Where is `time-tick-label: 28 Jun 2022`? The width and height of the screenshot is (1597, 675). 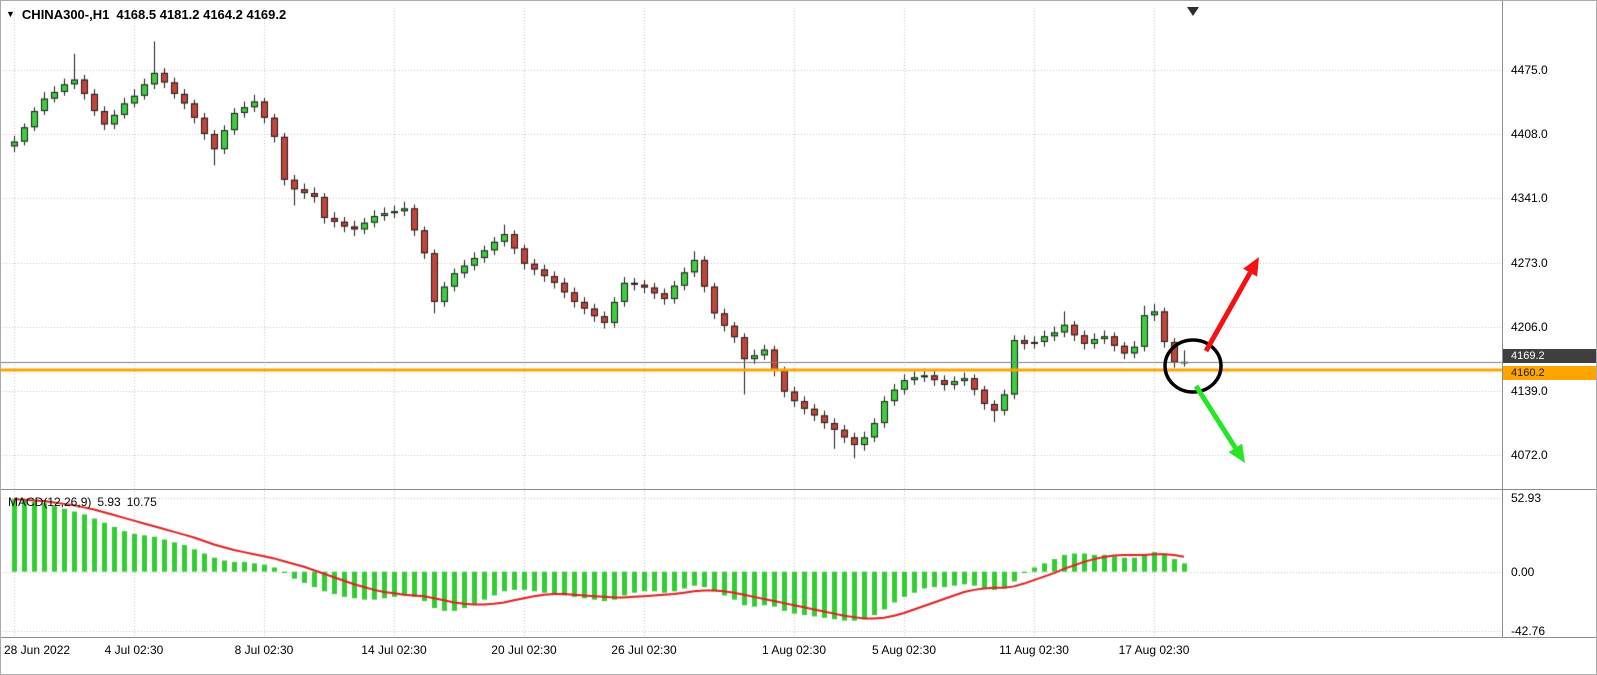
time-tick-label: 28 Jun 2022 is located at coordinates (37, 650).